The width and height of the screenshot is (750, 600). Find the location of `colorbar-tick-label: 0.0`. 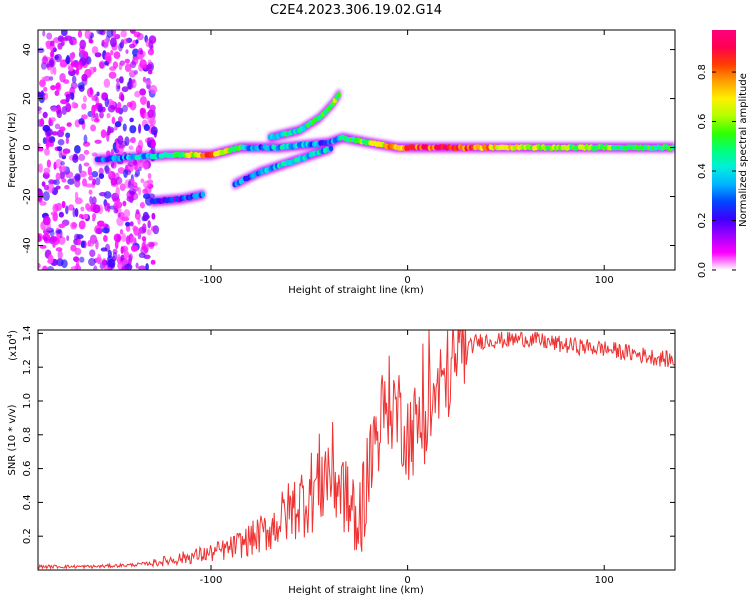

colorbar-tick-label: 0.0 is located at coordinates (702, 270).